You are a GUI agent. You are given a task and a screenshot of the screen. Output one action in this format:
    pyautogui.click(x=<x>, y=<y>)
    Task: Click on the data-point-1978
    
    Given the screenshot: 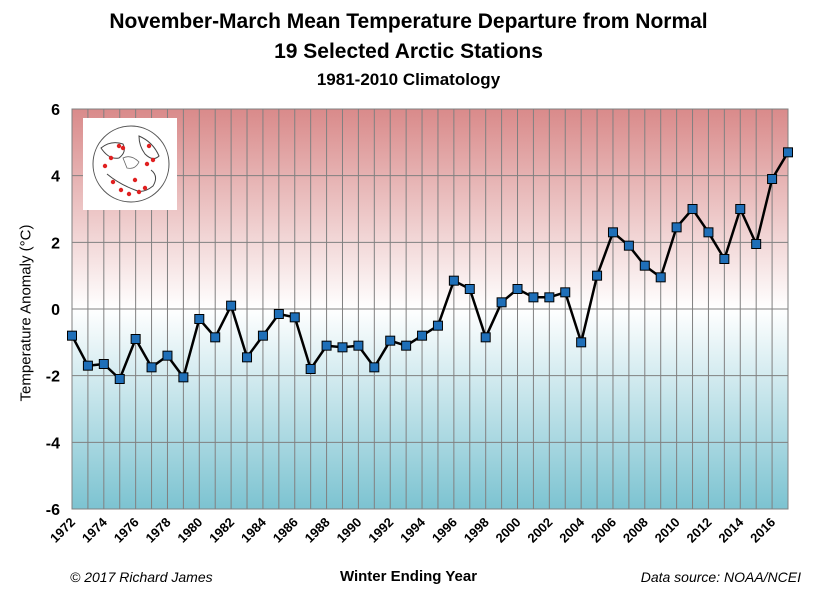 What is the action you would take?
    pyautogui.click(x=167, y=355)
    